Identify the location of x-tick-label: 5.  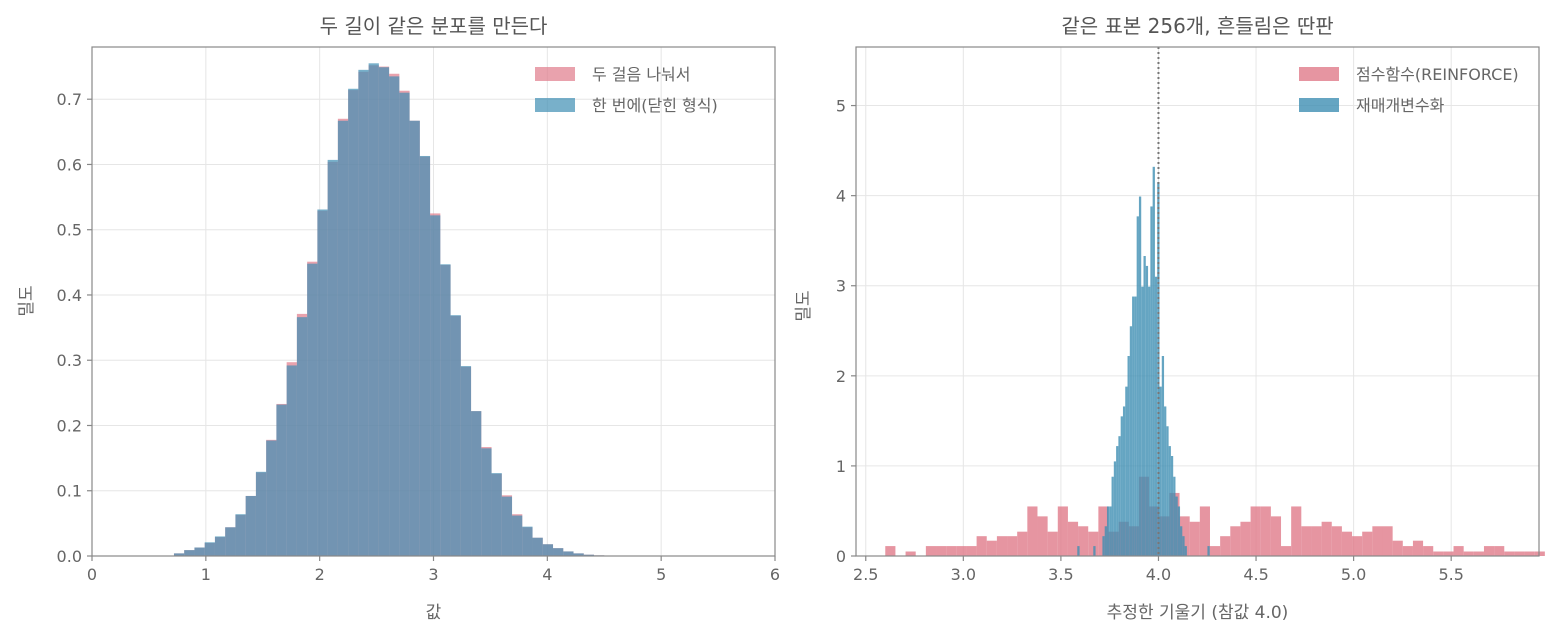
(661, 574).